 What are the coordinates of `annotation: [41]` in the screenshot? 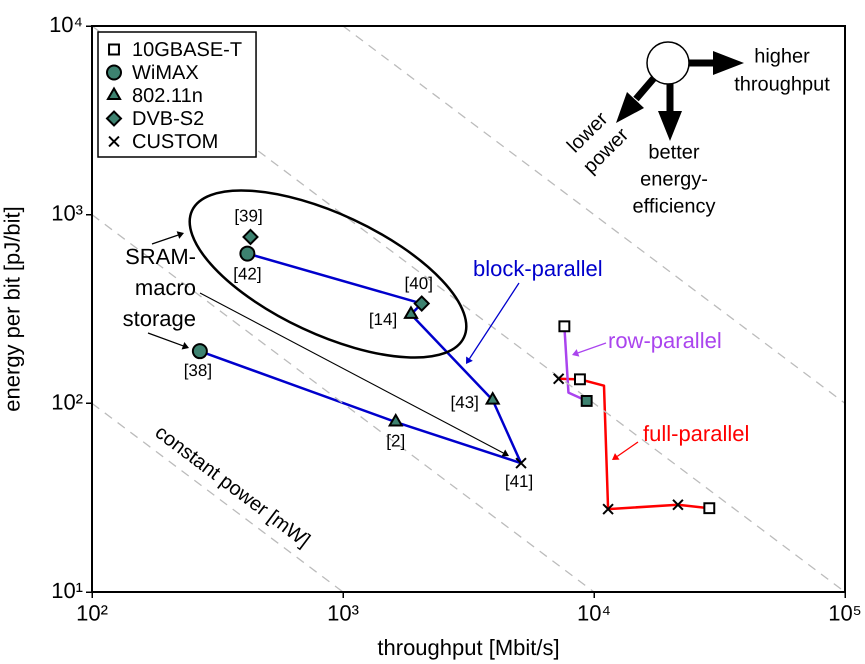 It's located at (519, 481).